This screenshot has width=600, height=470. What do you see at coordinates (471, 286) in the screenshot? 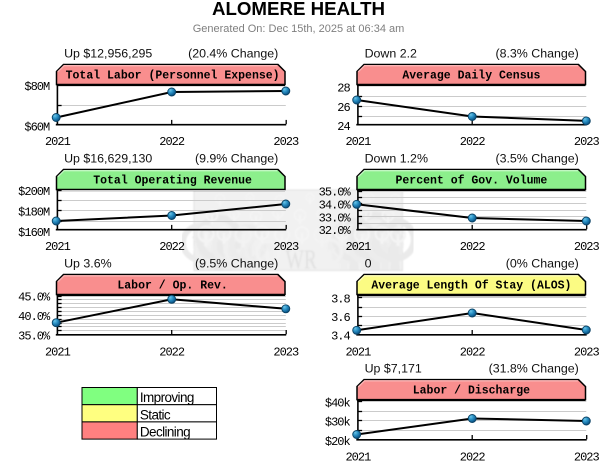
I see `svg-text: Average Length Of Stay (ALOS)` at bounding box center [471, 286].